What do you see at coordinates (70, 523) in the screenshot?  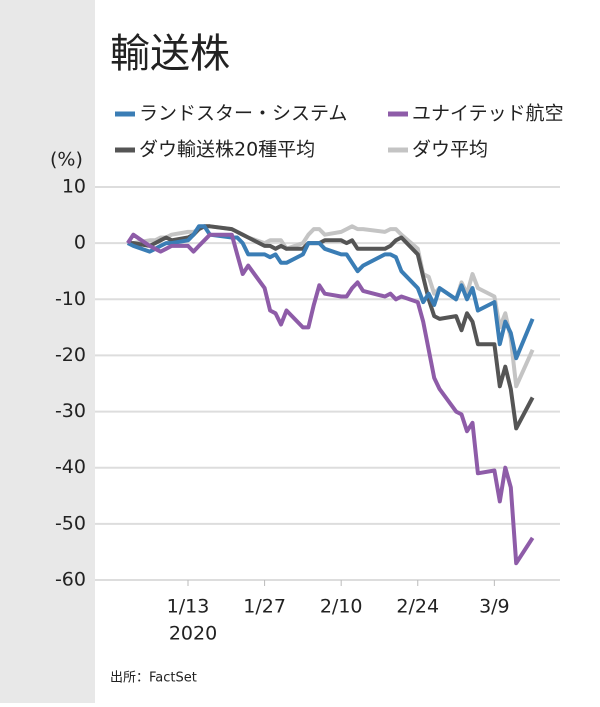 I see `y-tick-label: -50` at bounding box center [70, 523].